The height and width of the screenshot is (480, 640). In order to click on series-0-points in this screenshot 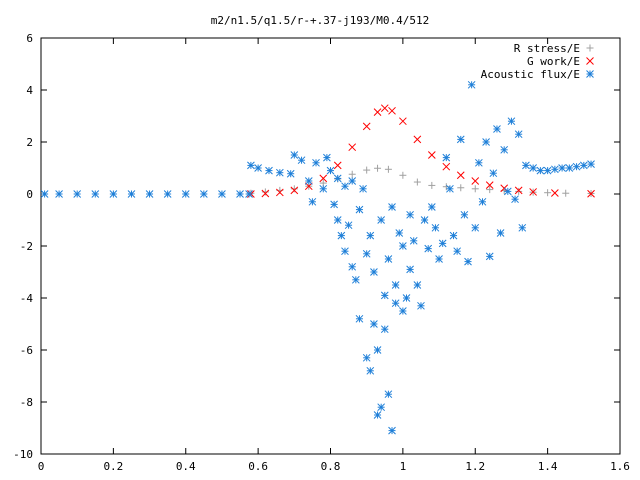, I will do `click(421, 180)`.